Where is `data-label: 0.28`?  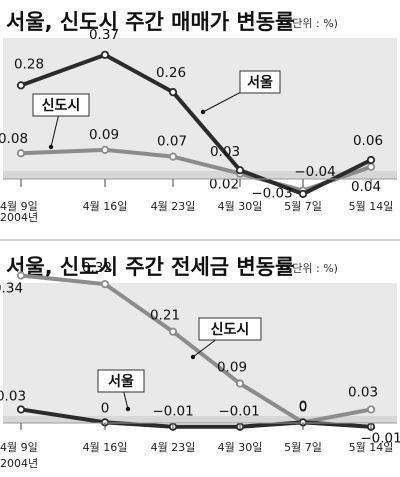 data-label: 0.28 is located at coordinates (29, 64).